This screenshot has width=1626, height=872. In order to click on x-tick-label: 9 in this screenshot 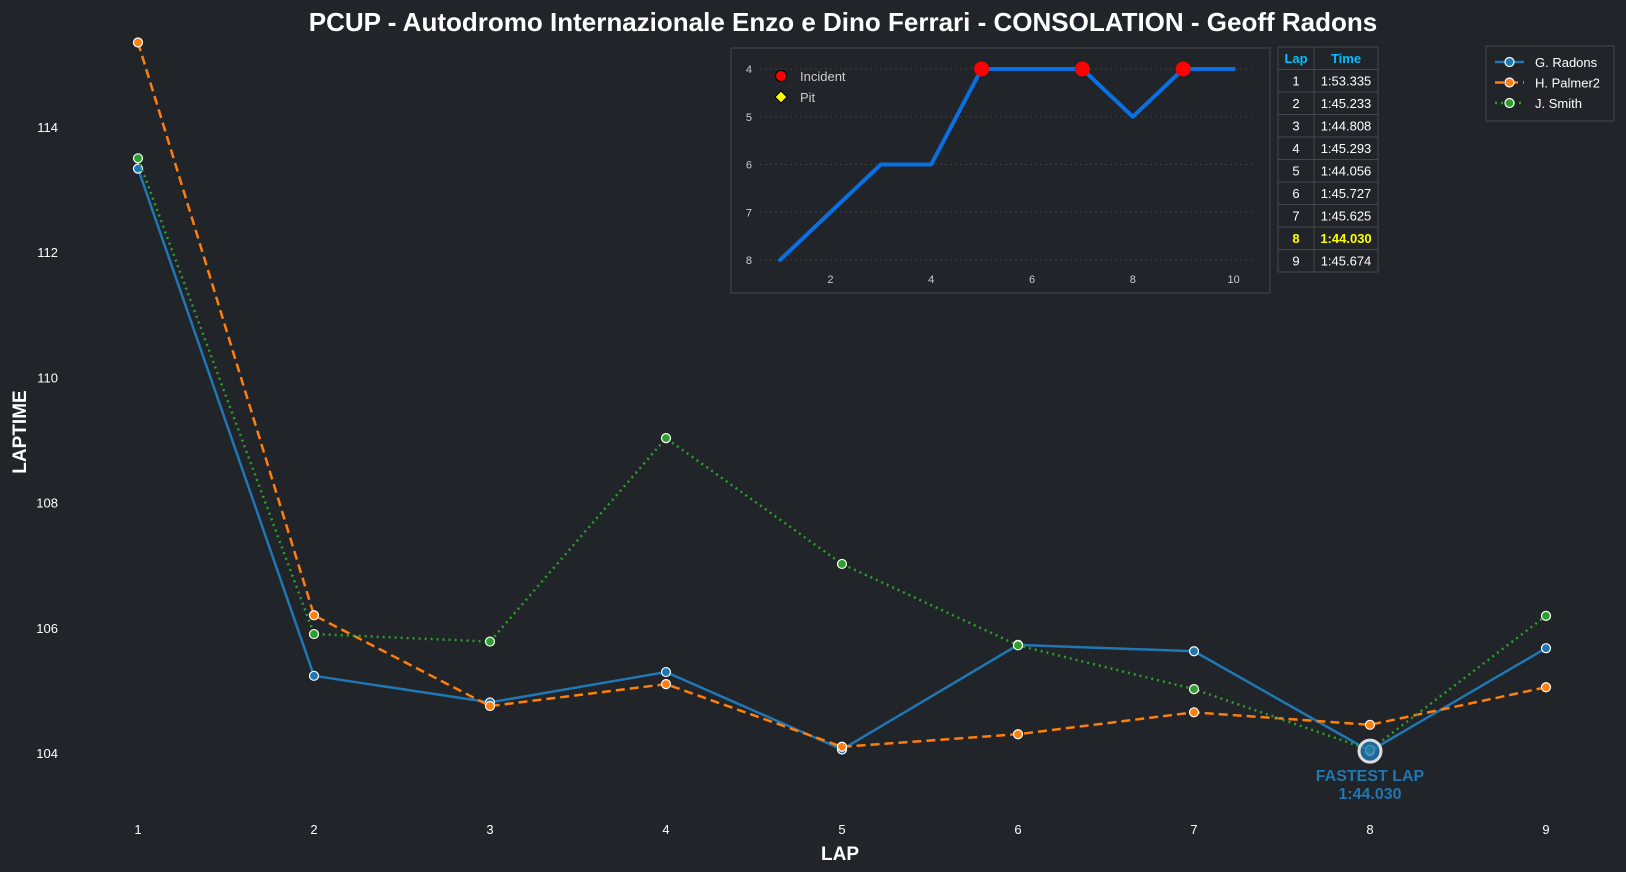, I will do `click(1545, 829)`.